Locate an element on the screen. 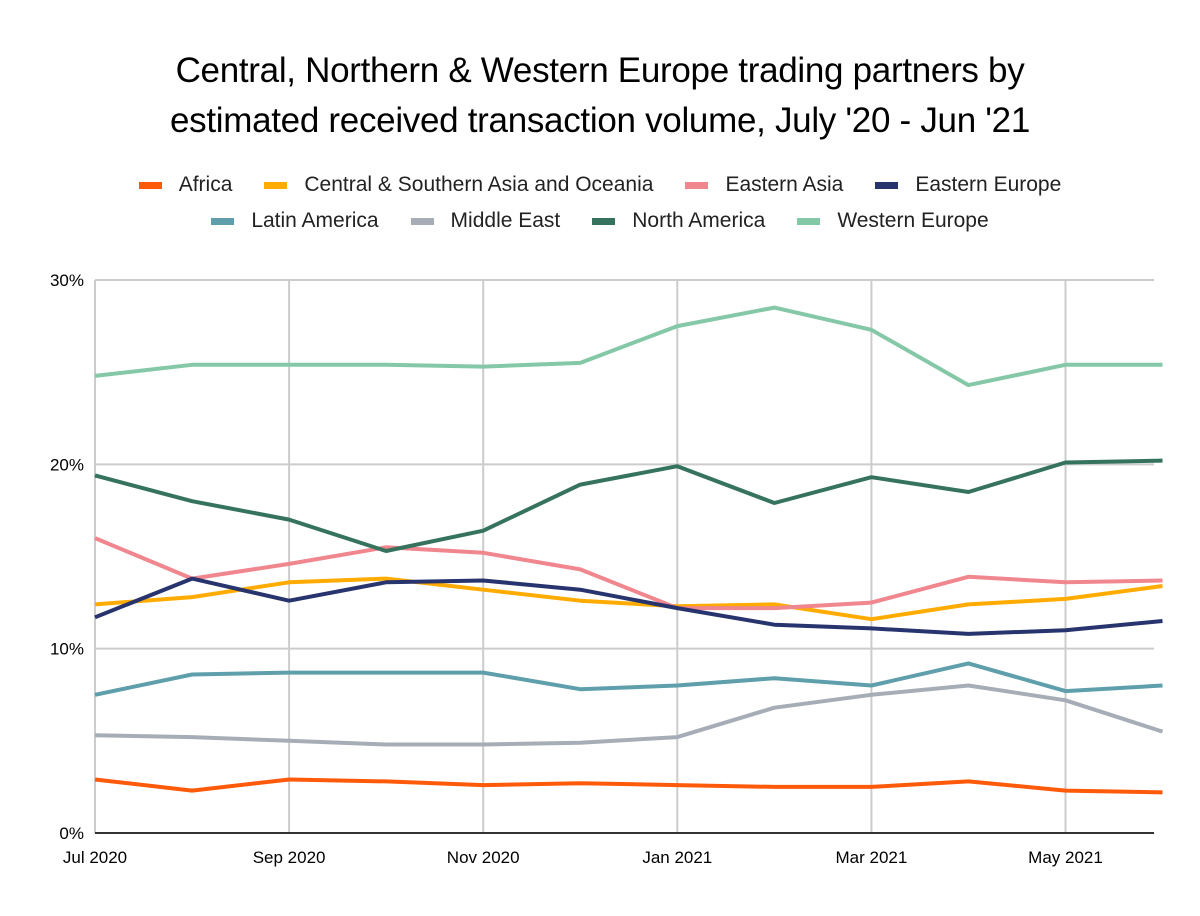 Image resolution: width=1200 pixels, height=916 pixels. legend-item: Middle East is located at coordinates (485, 221).